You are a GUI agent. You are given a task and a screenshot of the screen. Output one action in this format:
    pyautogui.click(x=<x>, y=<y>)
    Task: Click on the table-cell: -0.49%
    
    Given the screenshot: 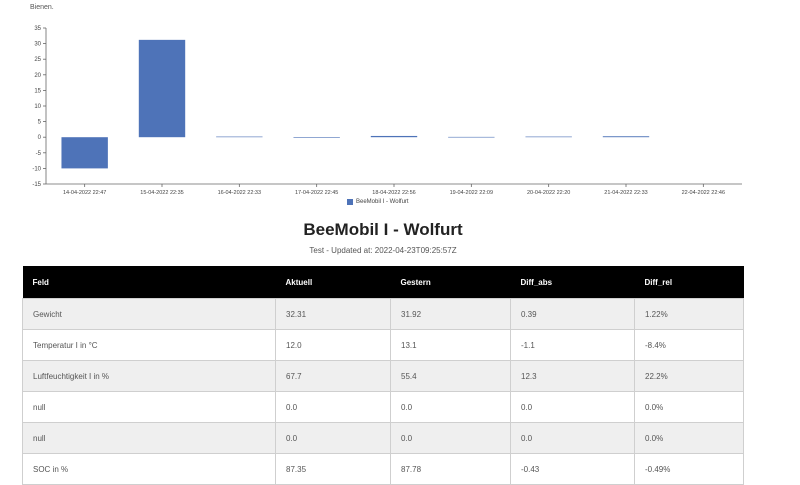 What is the action you would take?
    pyautogui.click(x=689, y=469)
    